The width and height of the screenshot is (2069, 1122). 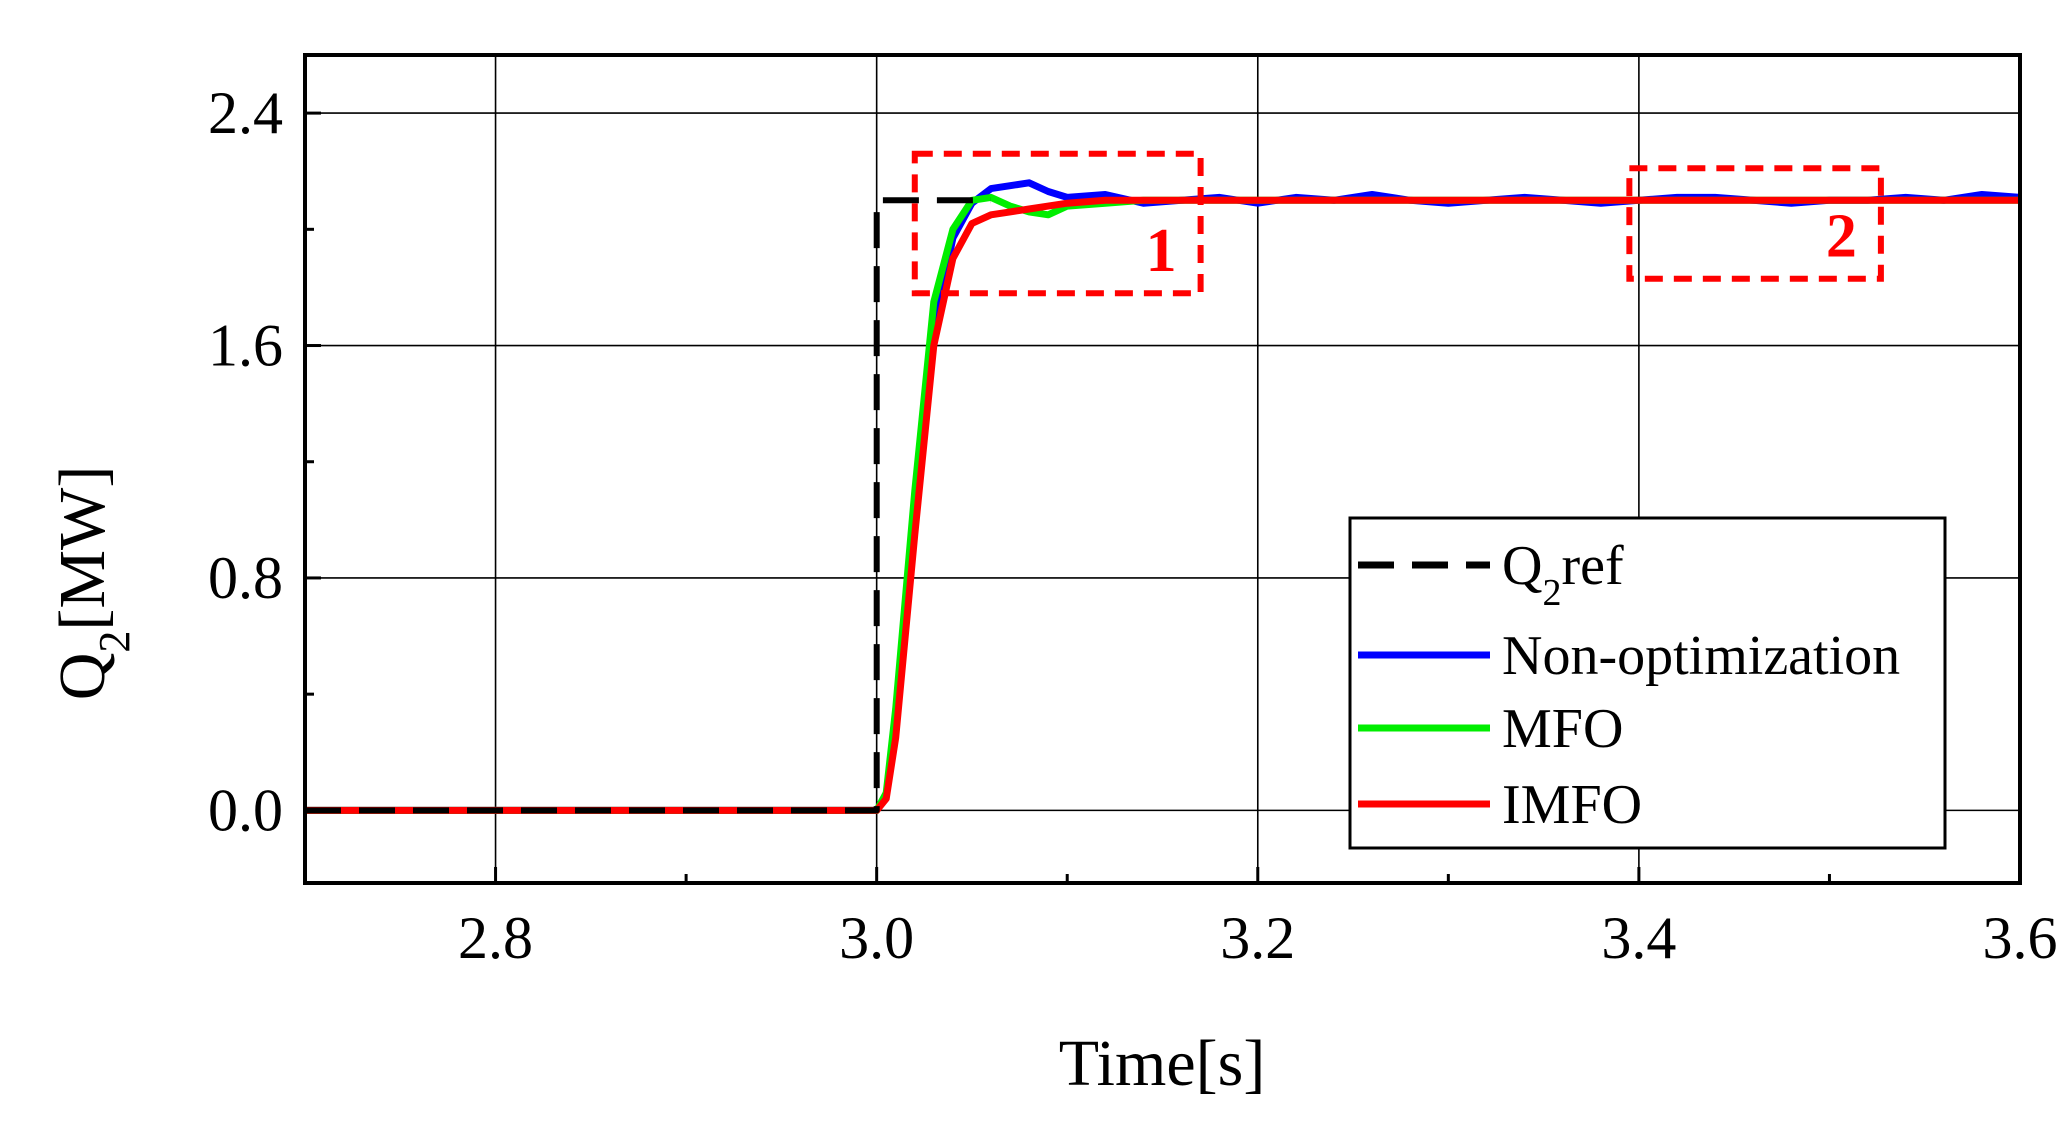 I want to click on zoom-box-label-2: 2, so click(x=1841, y=237).